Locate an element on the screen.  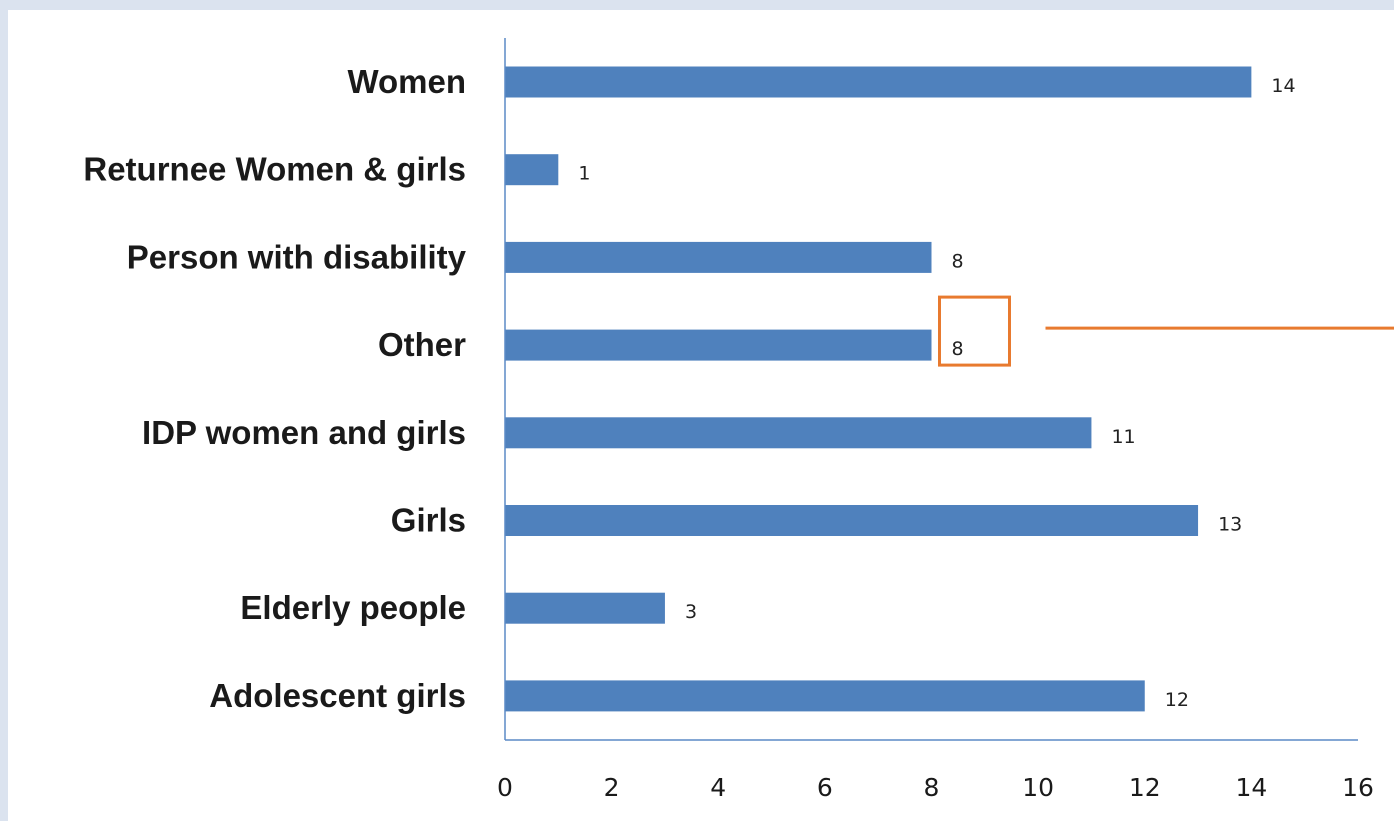
category-label-person-with-disability: Person with disability is located at coordinates (297, 256).